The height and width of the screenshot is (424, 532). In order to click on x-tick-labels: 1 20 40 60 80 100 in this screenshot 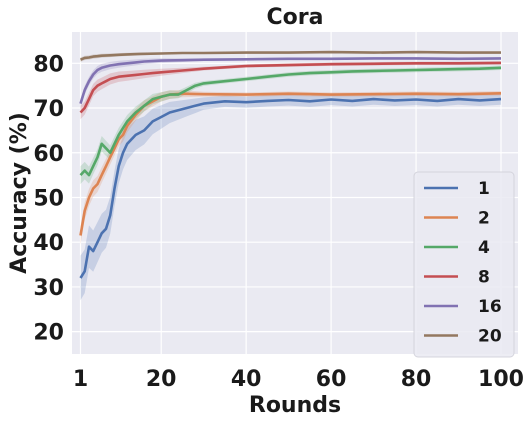, I will do `click(298, 379)`.